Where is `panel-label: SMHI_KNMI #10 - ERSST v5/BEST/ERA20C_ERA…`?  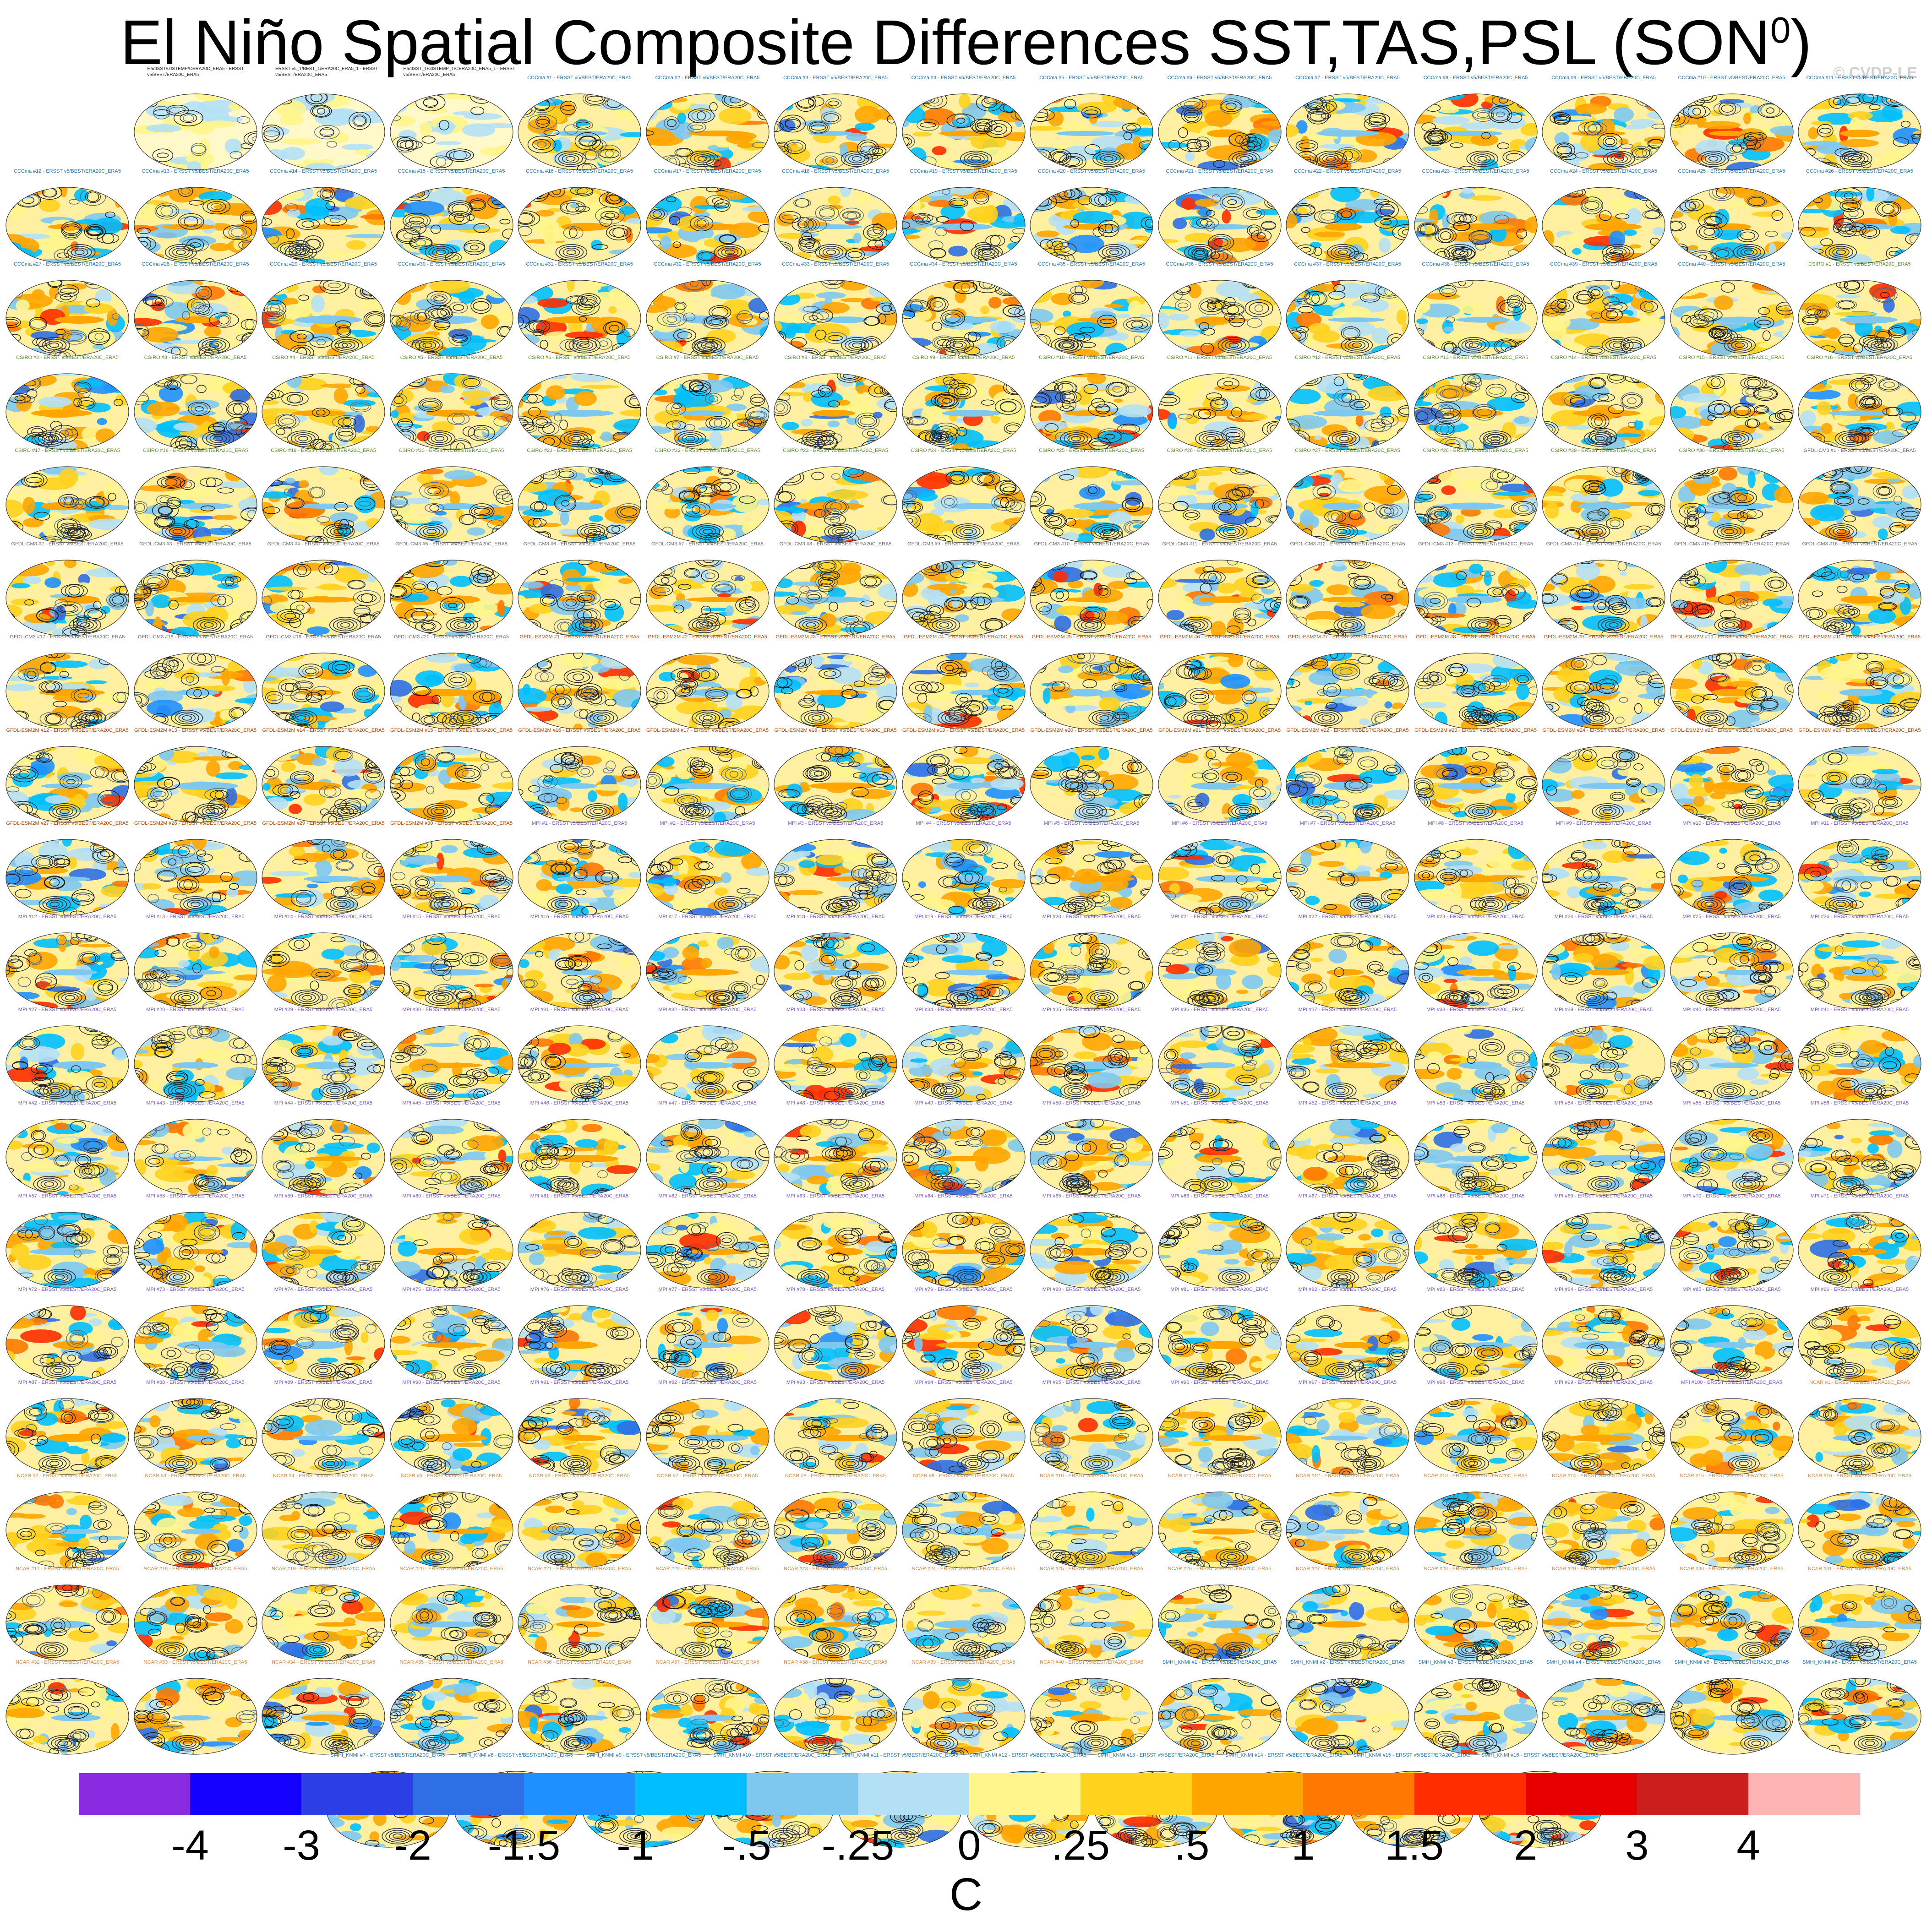 panel-label: SMHI_KNMI #10 - ERSST v5/BEST/ERA20C_ERA… is located at coordinates (772, 1755).